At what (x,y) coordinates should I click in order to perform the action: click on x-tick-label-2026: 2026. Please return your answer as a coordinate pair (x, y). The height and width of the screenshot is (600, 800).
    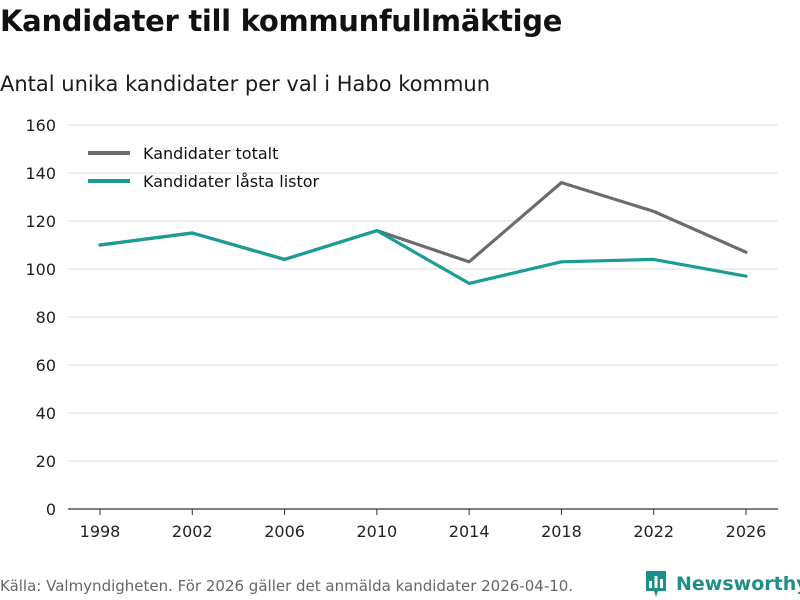
    Looking at the image, I should click on (746, 531).